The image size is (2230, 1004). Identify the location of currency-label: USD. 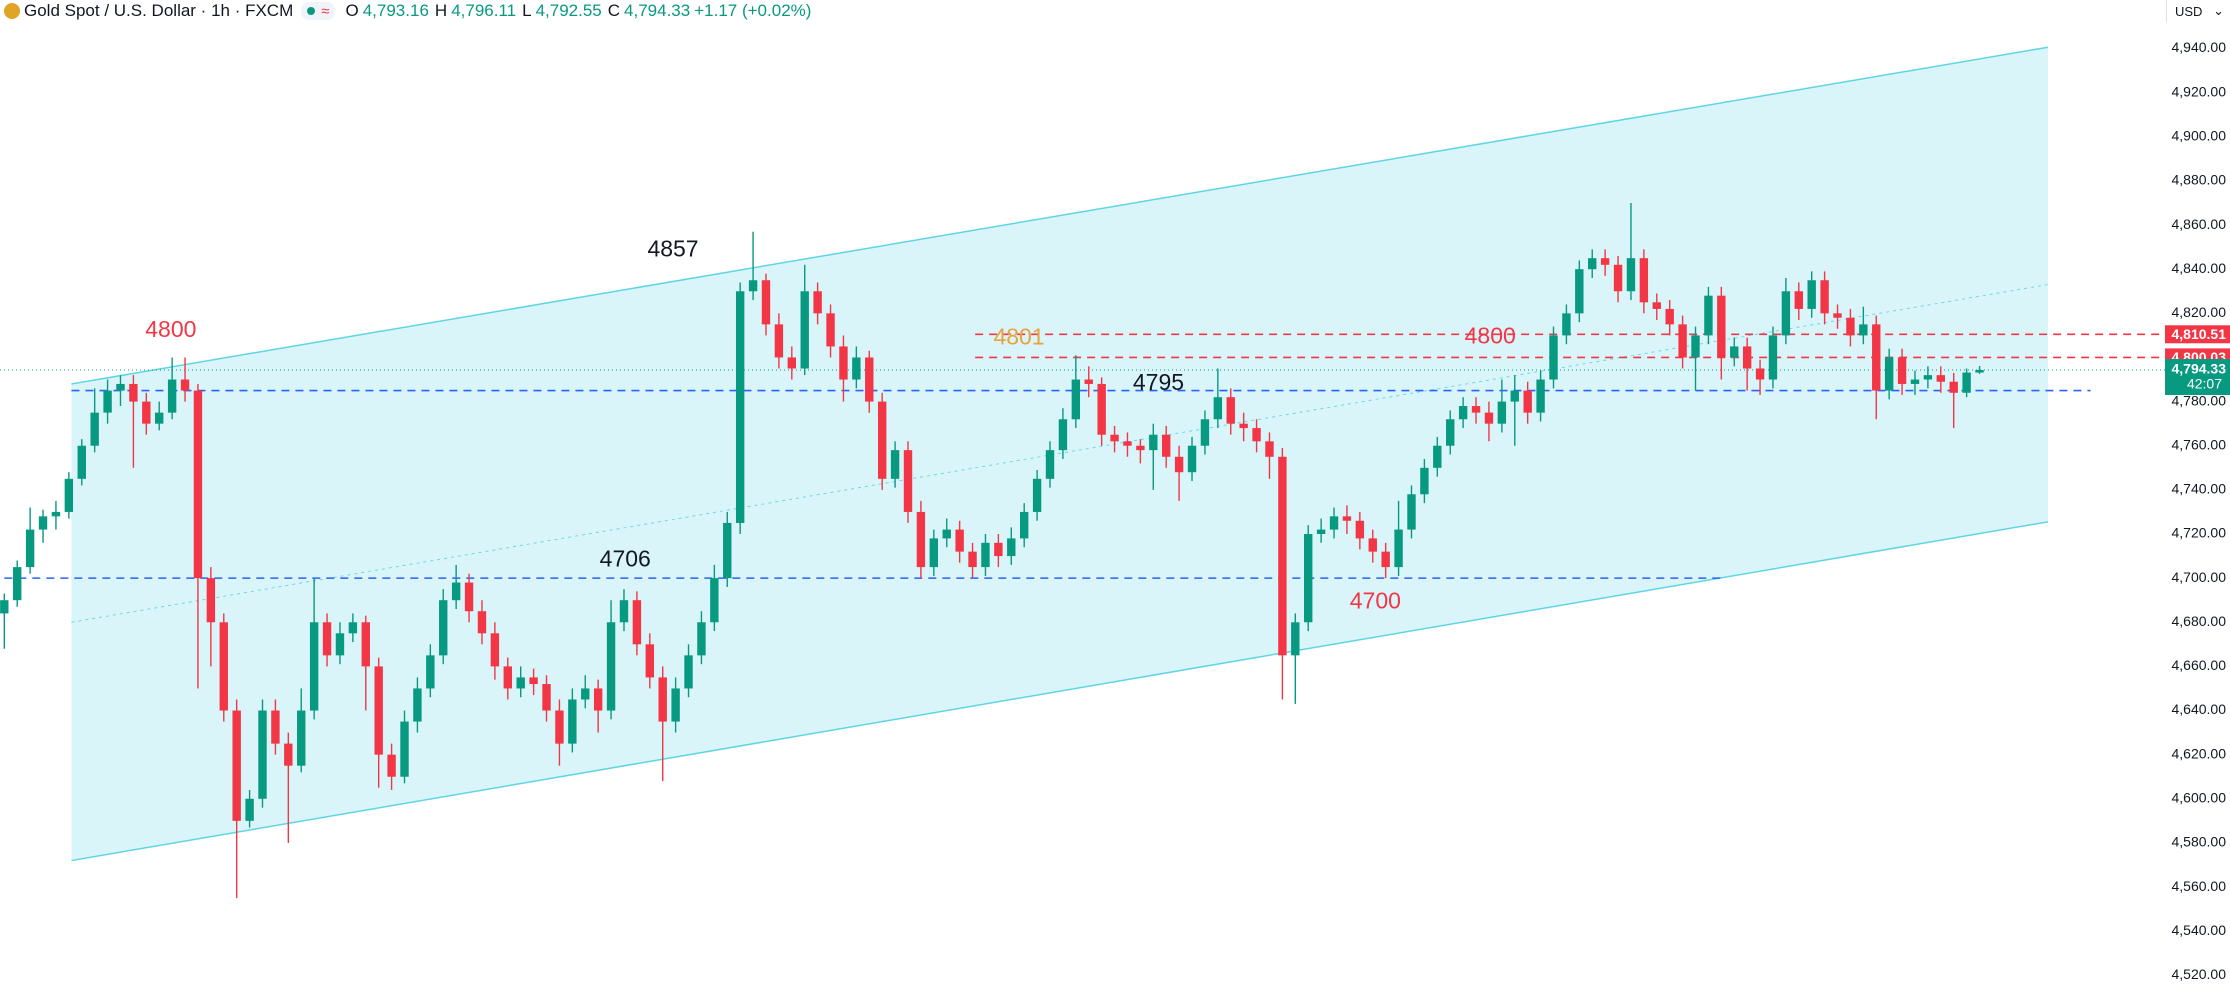
(2189, 11).